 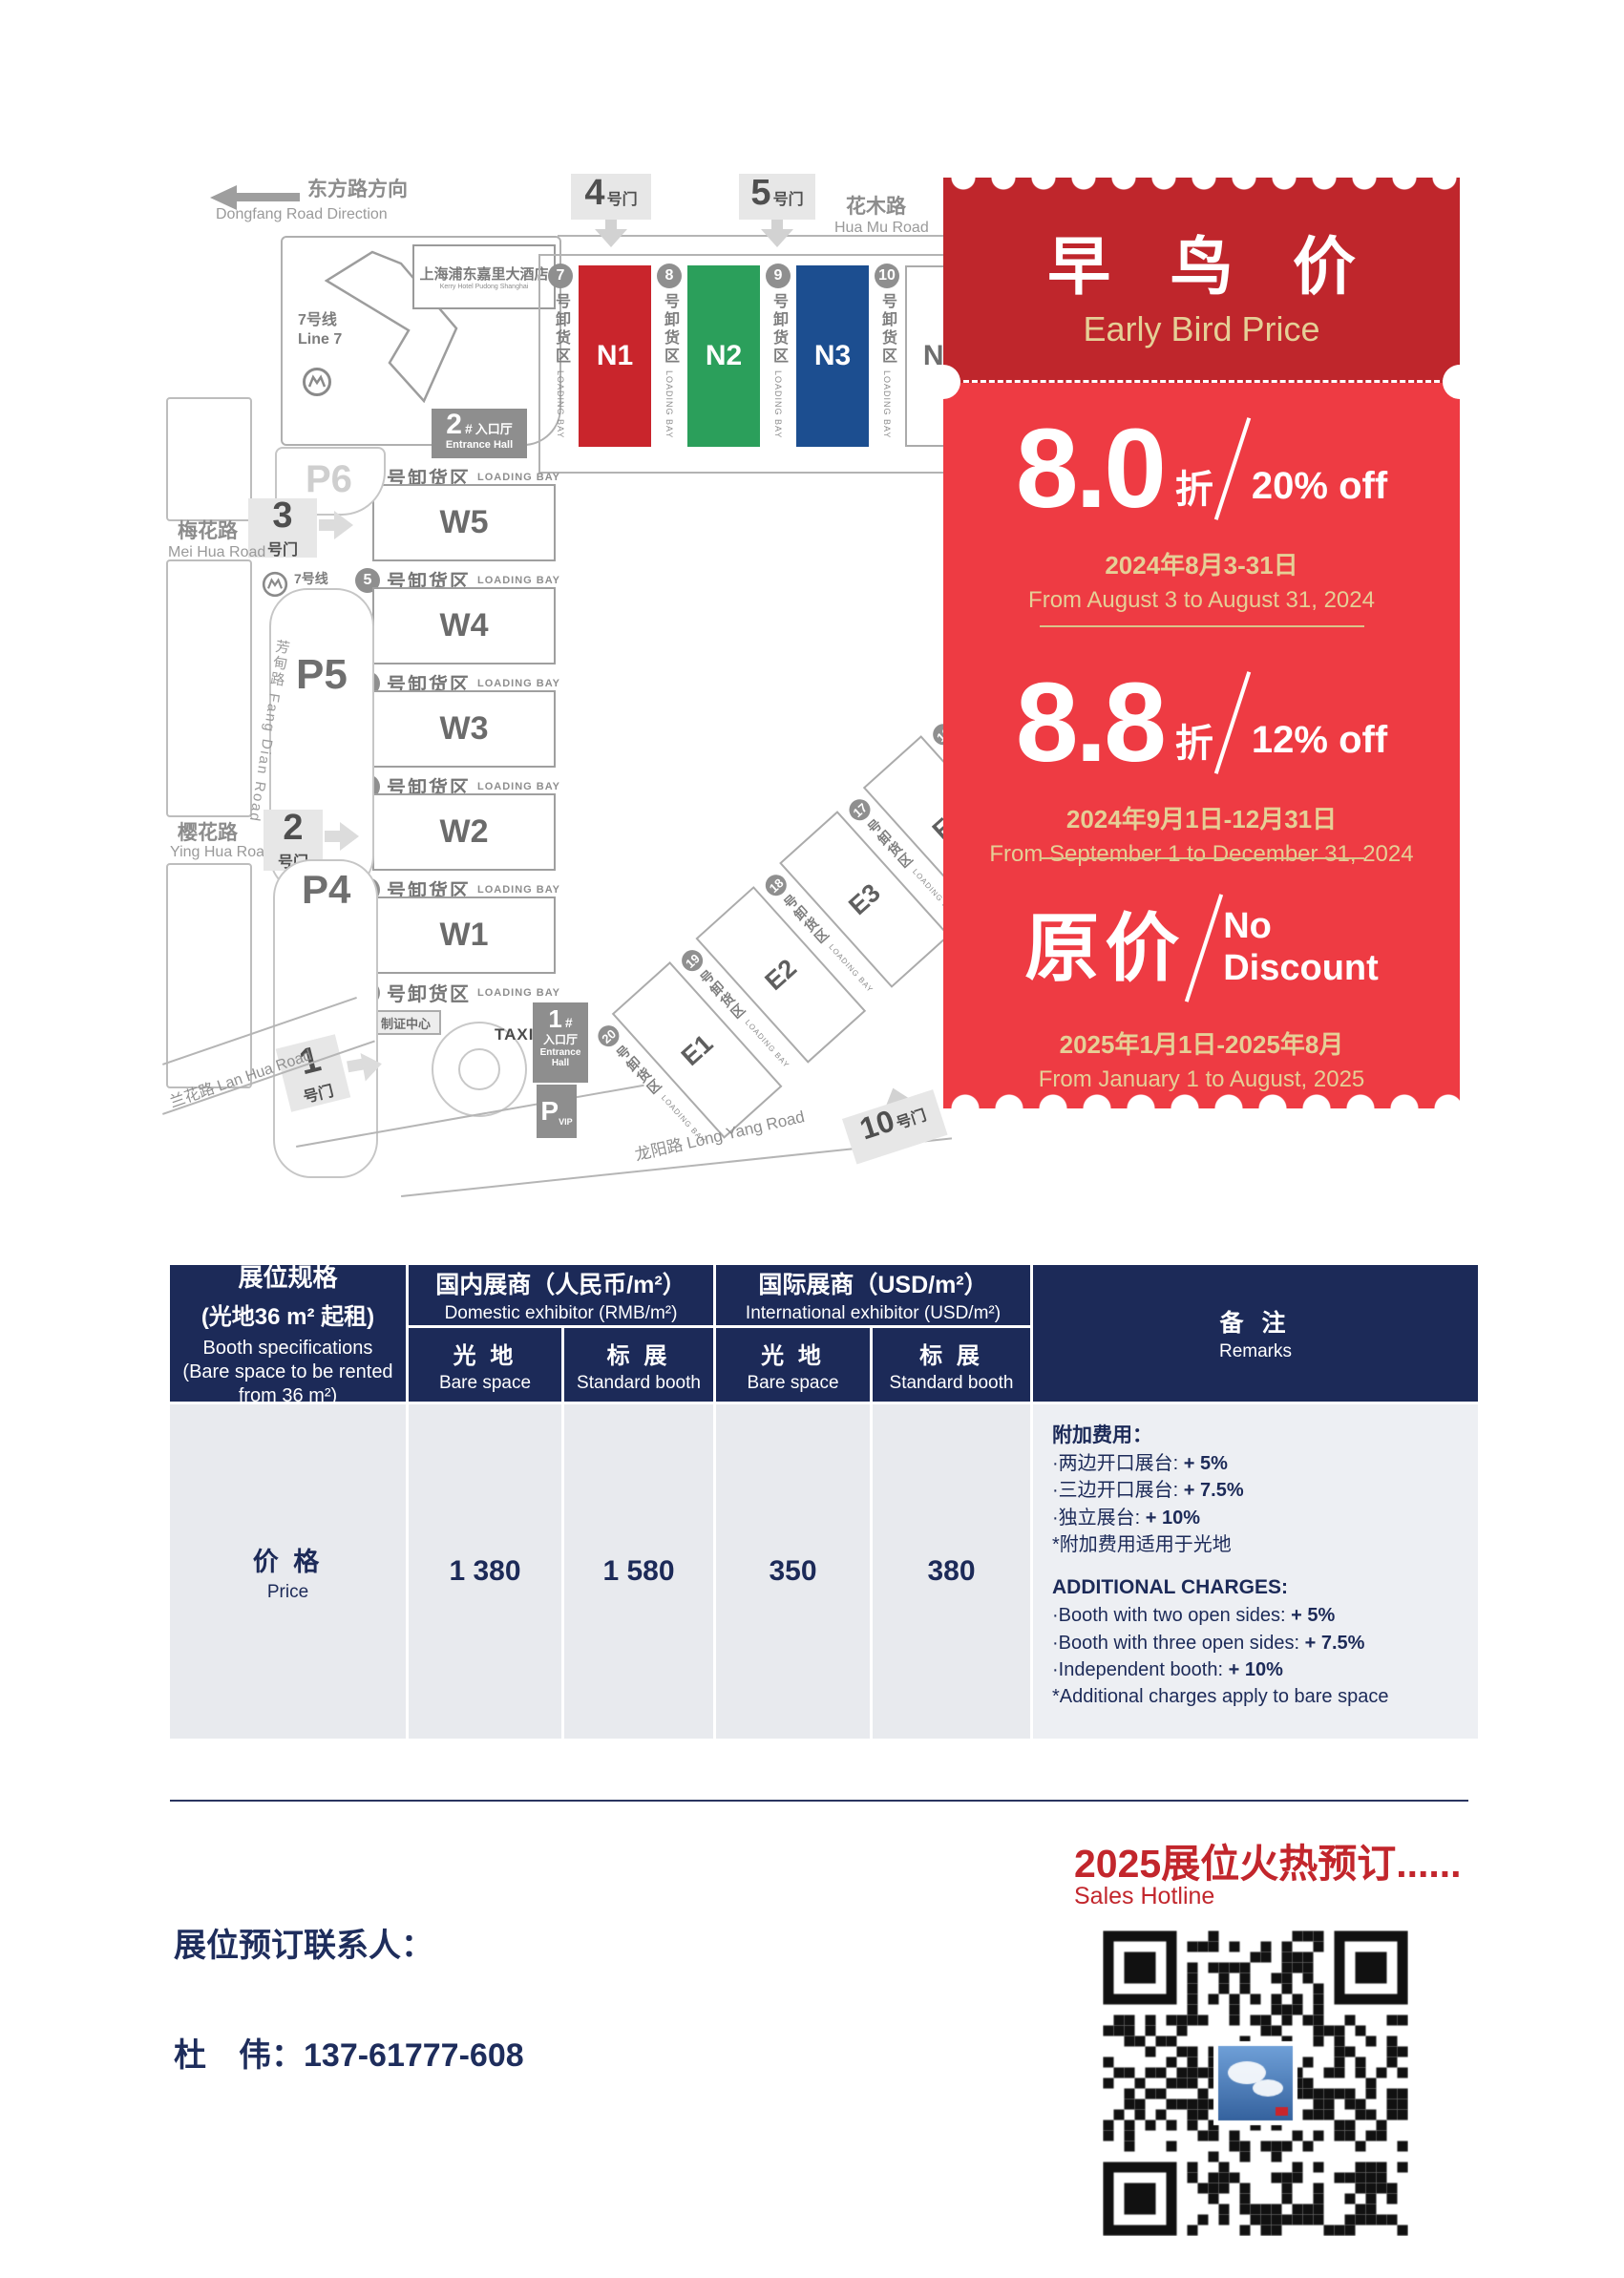 I want to click on gate-10-suffix: 号门, so click(x=911, y=1120).